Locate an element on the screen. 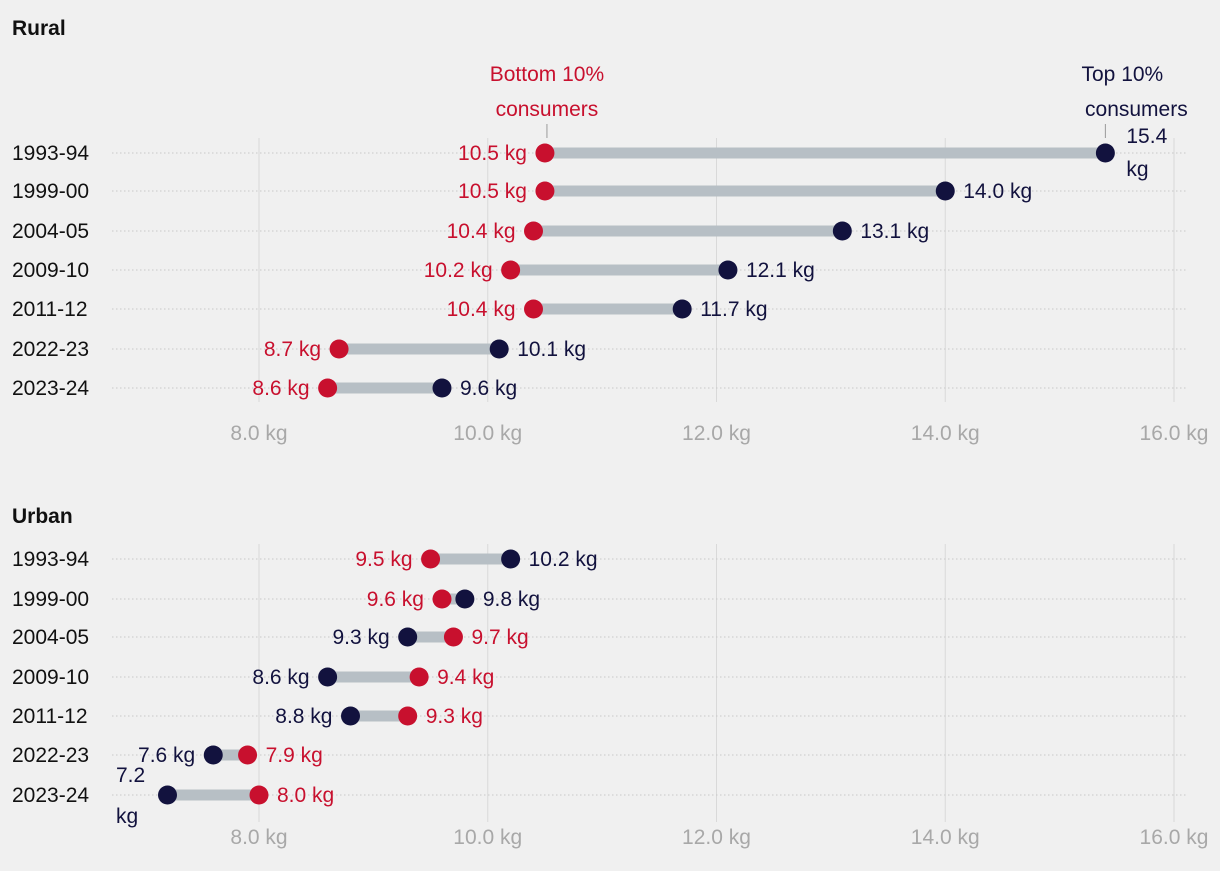  legend-top-10-line2: consumers is located at coordinates (1136, 109).